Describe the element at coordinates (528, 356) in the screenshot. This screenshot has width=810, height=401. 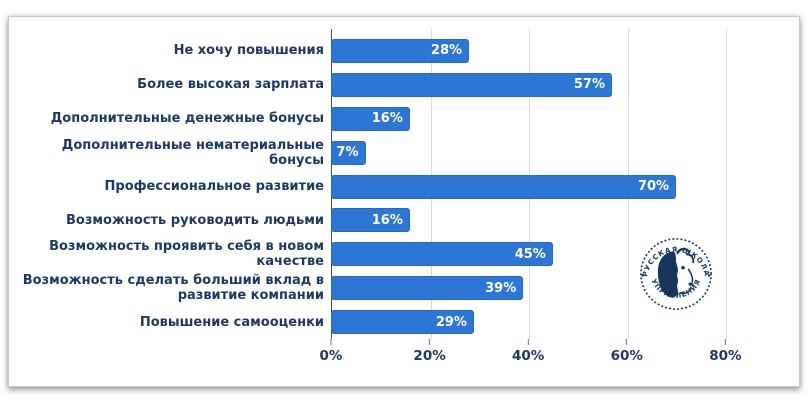
I see `tick-label: 40%` at that location.